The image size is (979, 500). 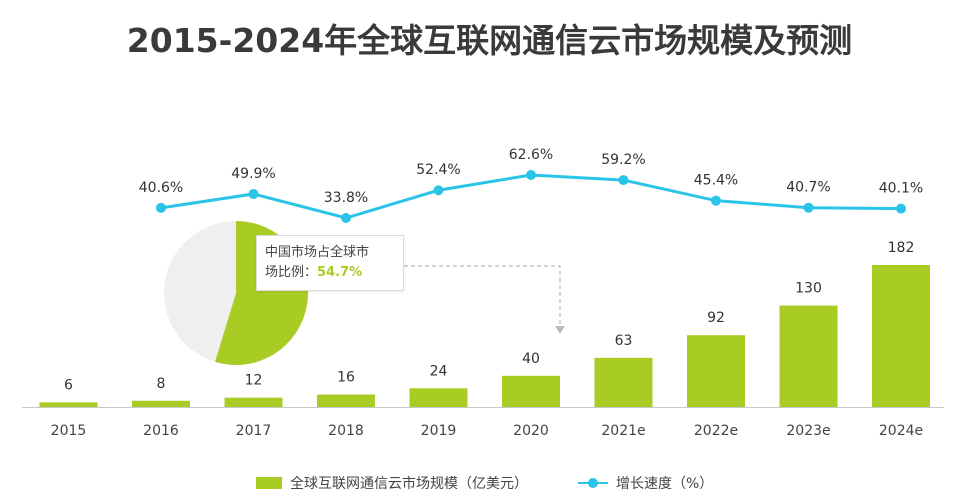 I want to click on legend-bar-swatch, so click(x=269, y=483).